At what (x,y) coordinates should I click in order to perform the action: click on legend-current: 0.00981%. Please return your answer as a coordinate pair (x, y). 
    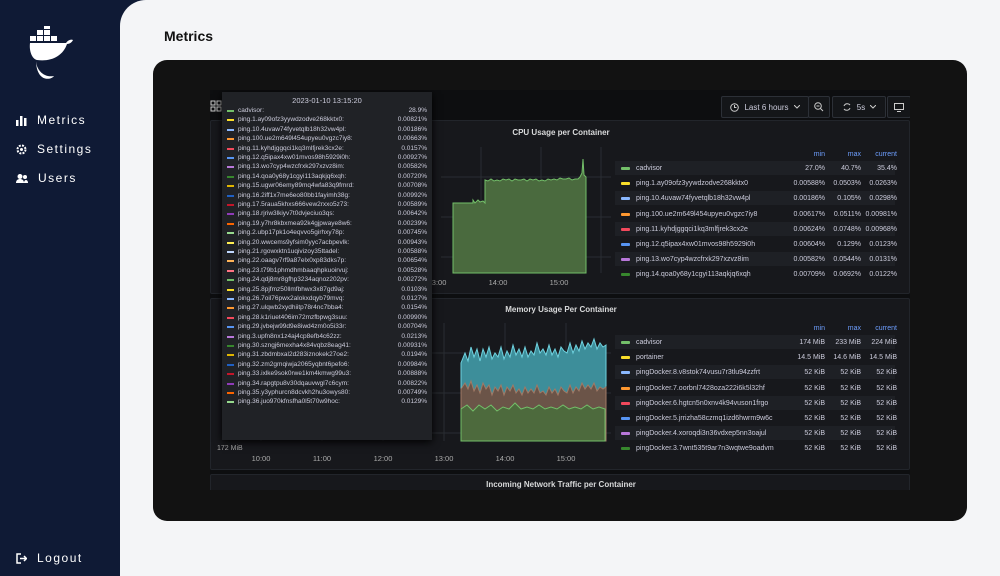
    Looking at the image, I should click on (881, 214).